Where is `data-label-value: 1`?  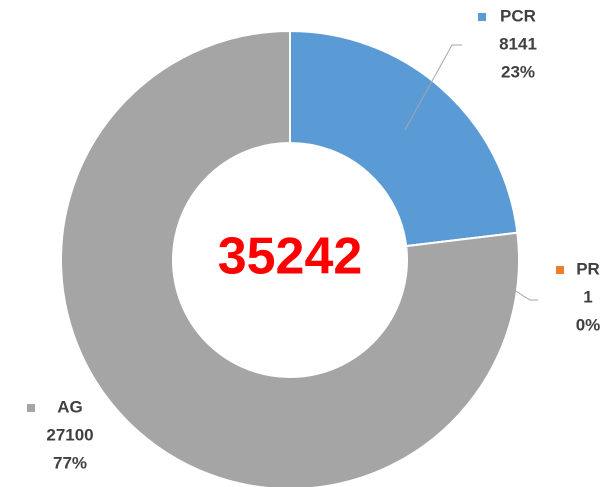
data-label-value: 1 is located at coordinates (587, 296).